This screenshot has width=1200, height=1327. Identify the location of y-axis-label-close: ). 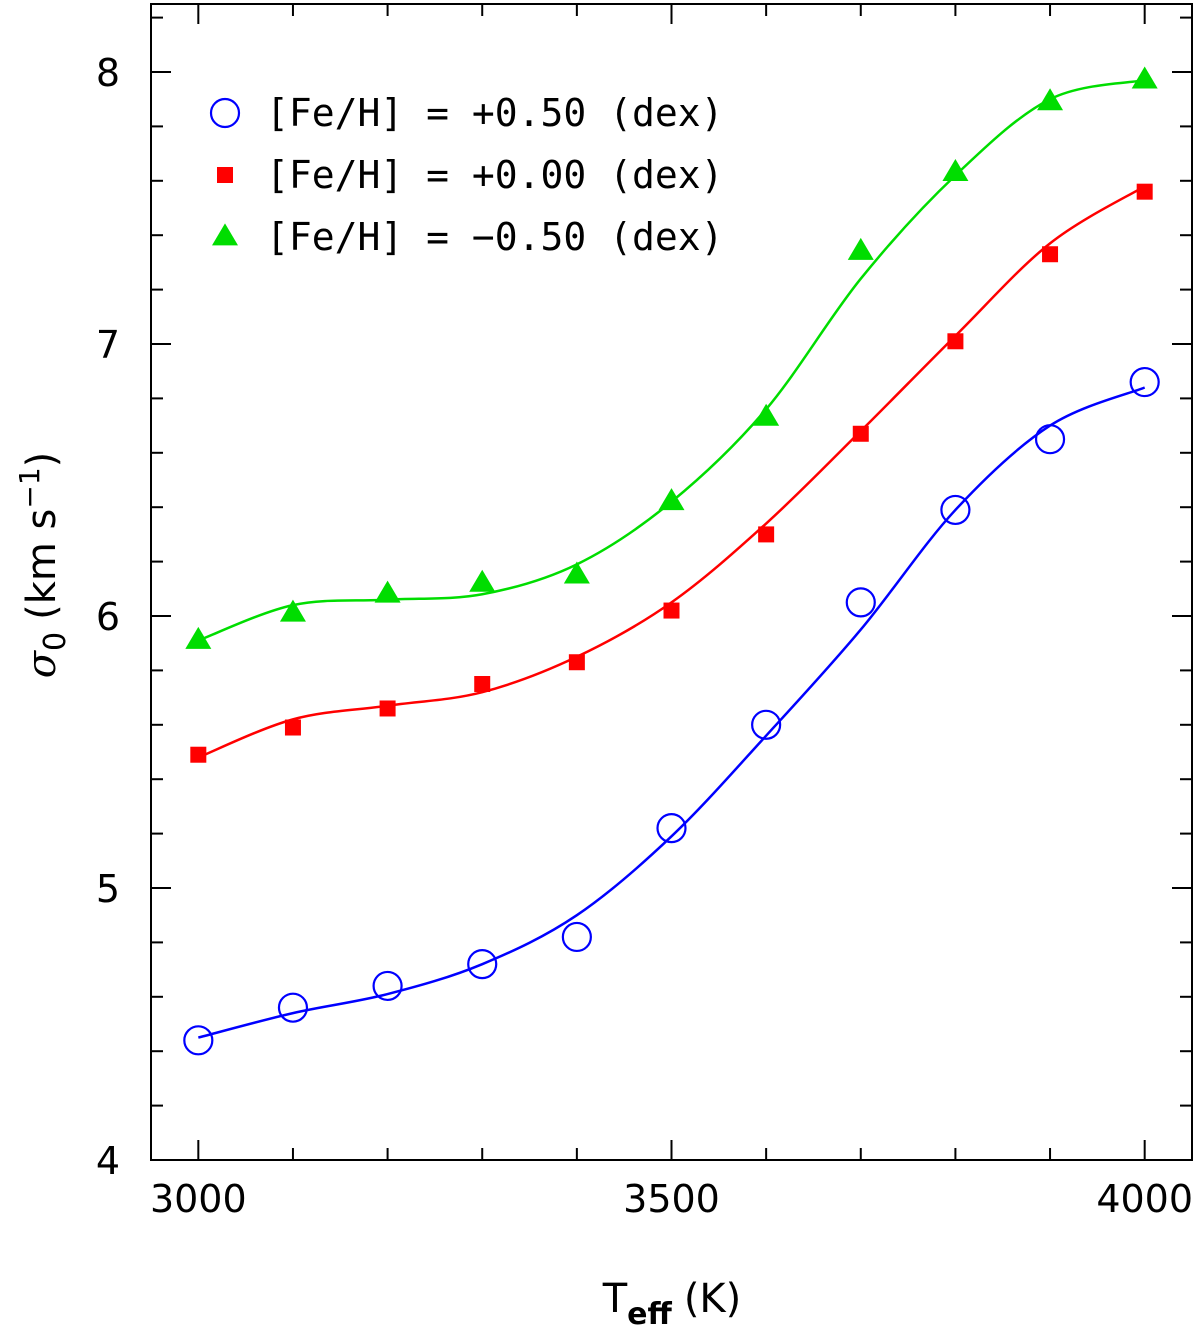
(42, 460).